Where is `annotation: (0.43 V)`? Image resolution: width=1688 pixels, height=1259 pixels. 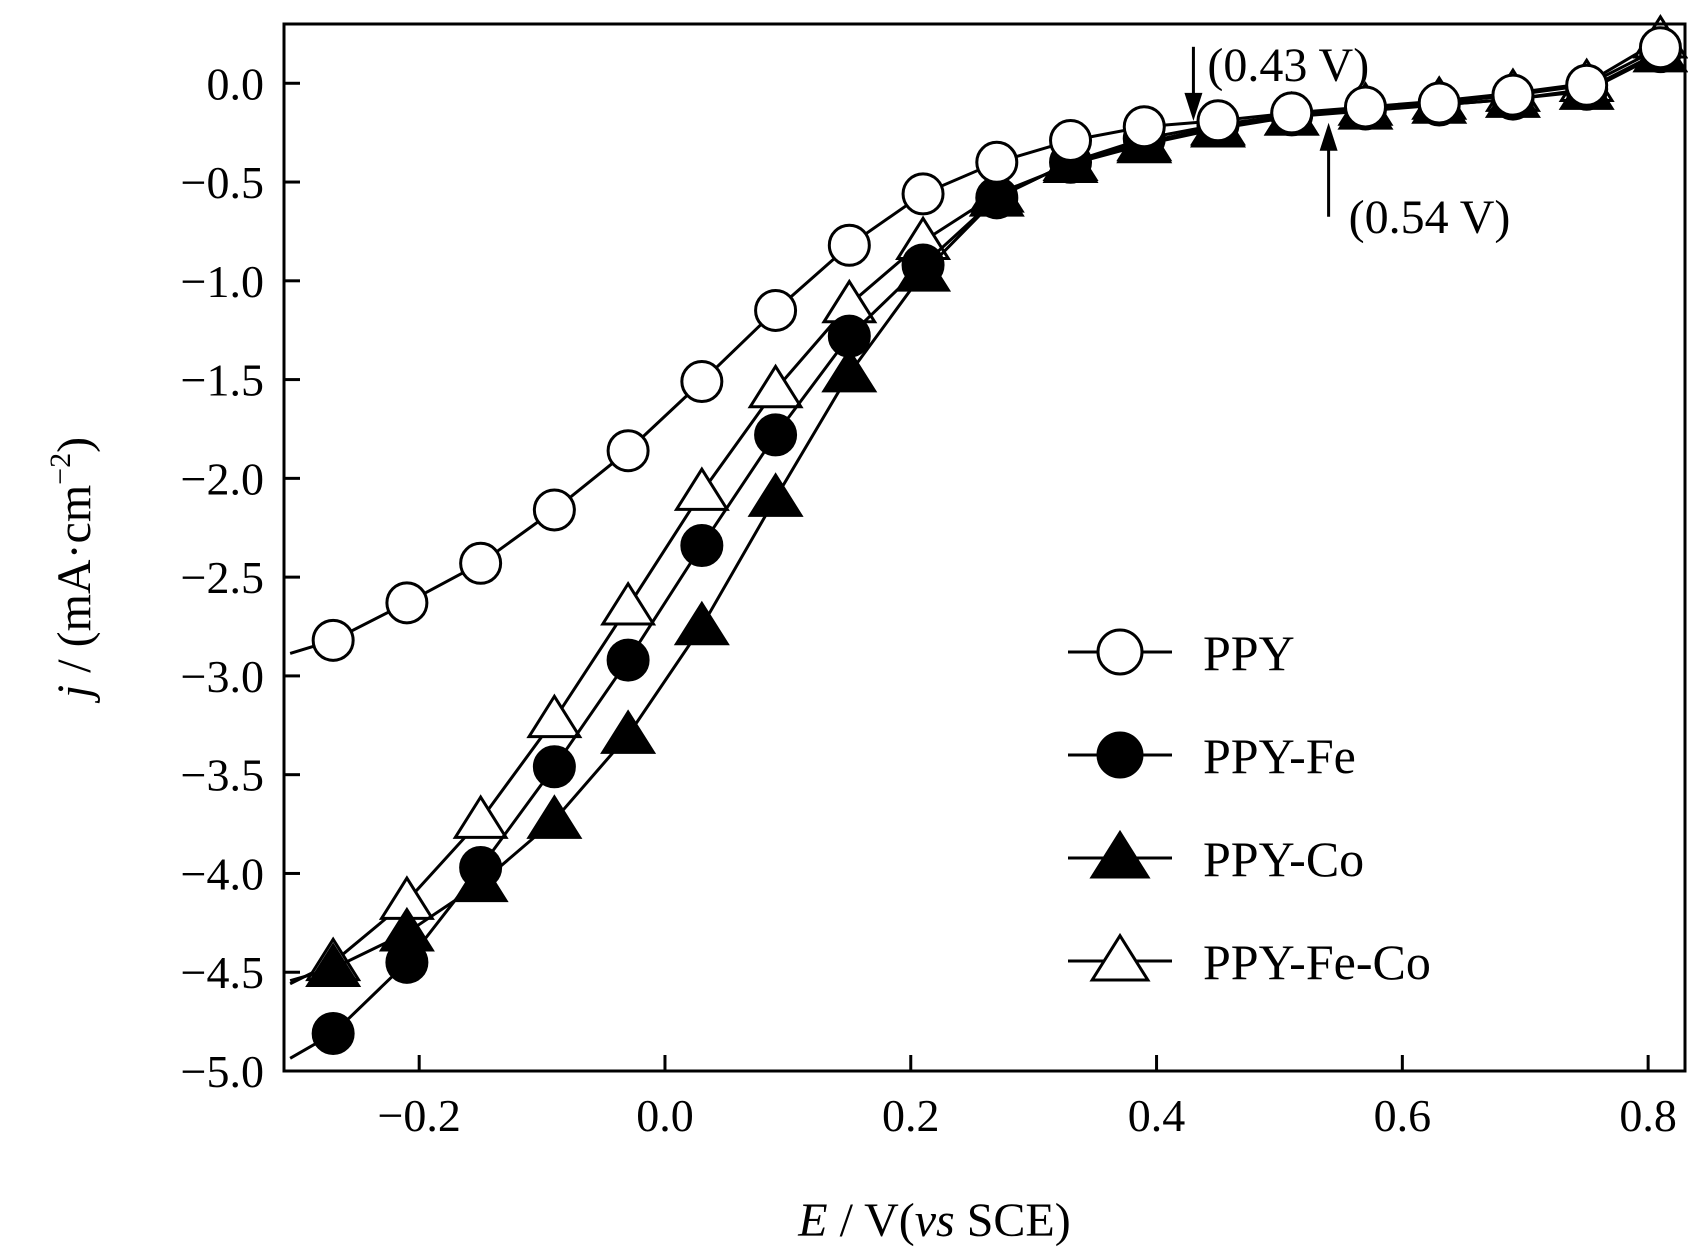 annotation: (0.43 V) is located at coordinates (1276, 80).